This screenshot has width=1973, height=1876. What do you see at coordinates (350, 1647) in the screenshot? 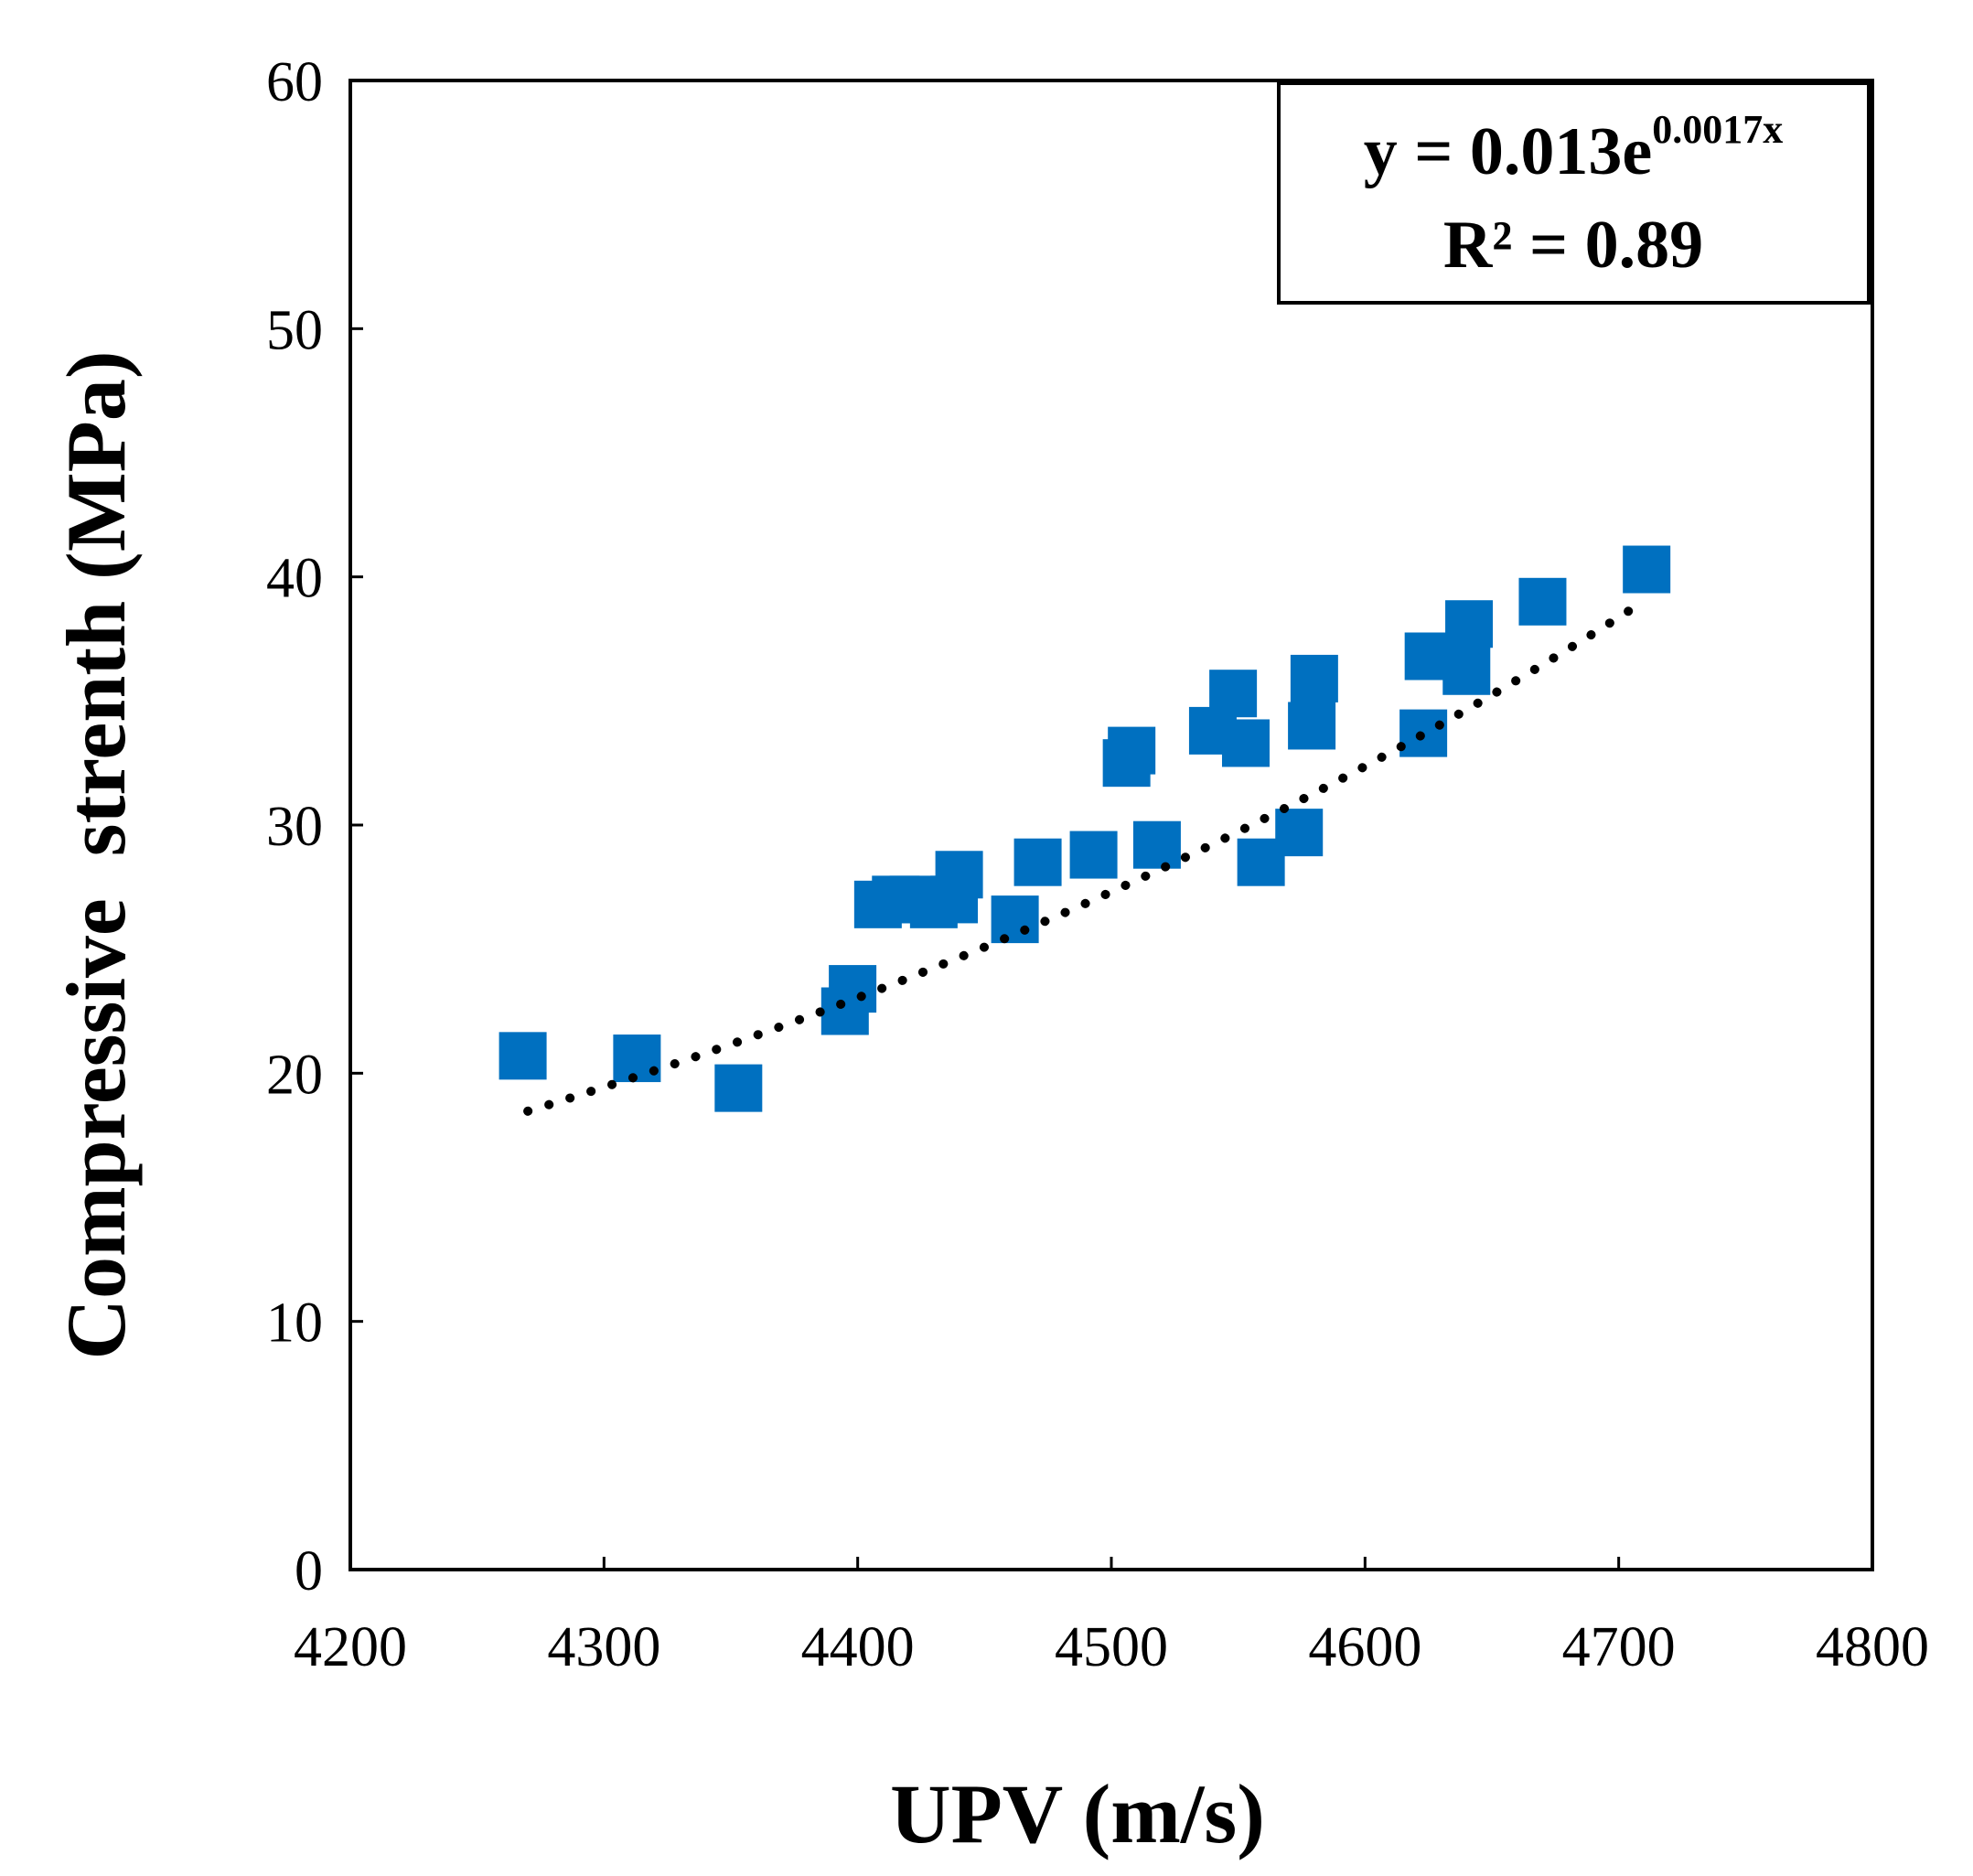
I see `x-tick-label: 4200` at bounding box center [350, 1647].